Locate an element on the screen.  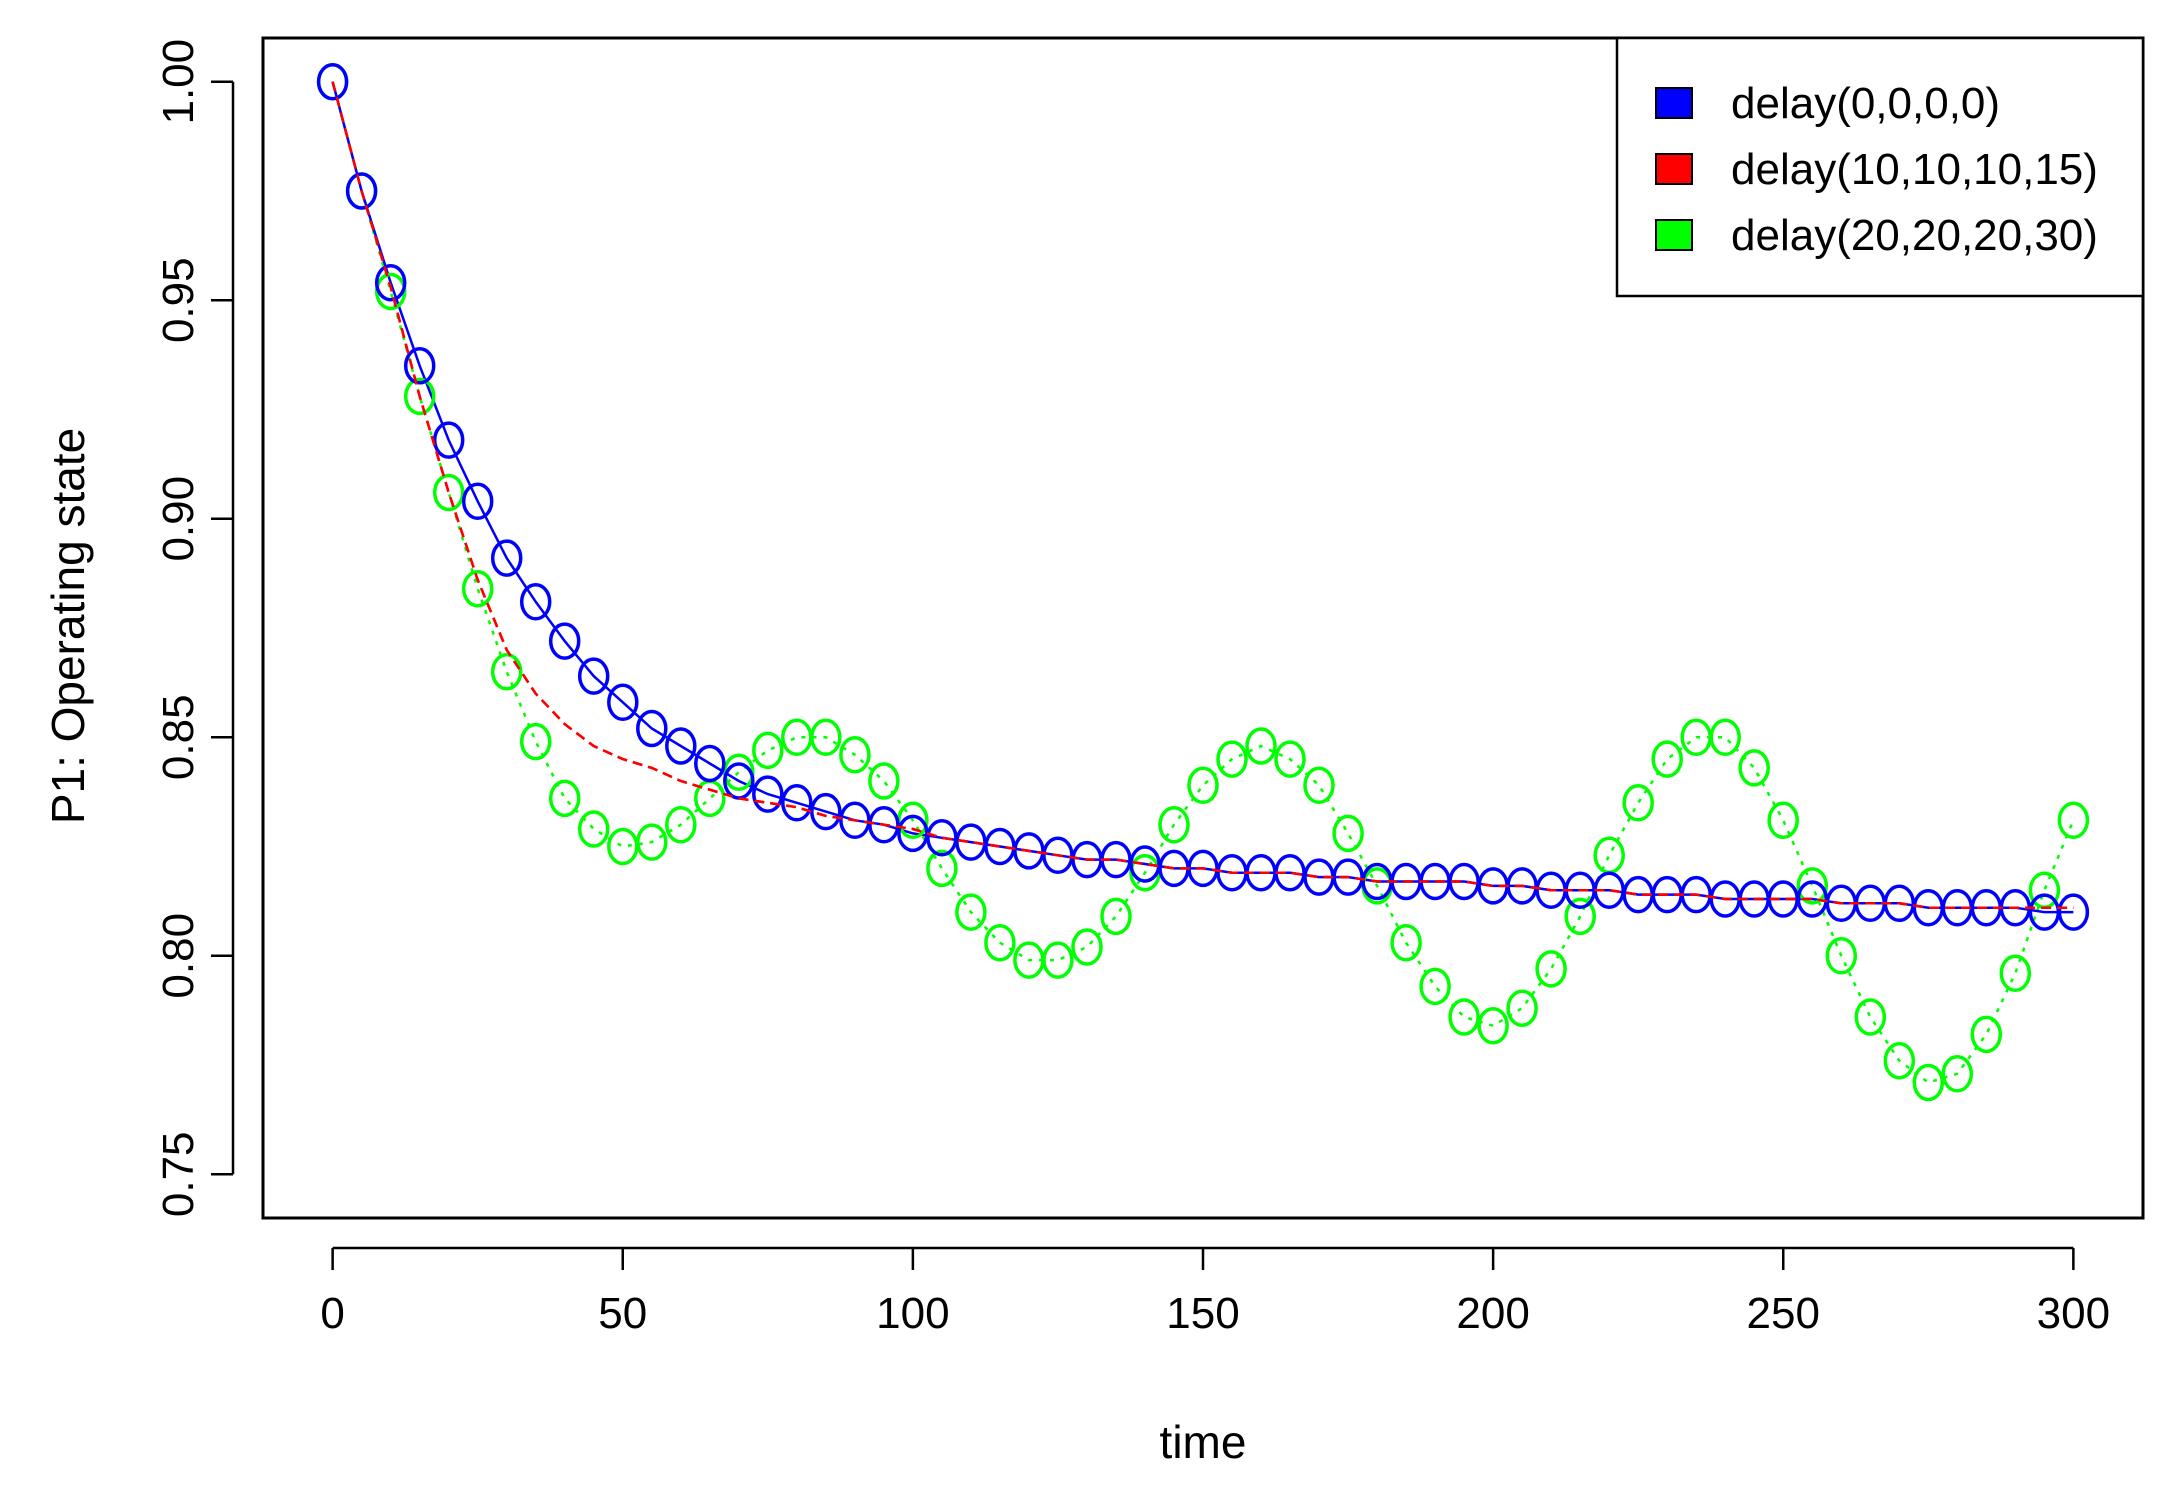
x-axis: 0 50 100 150 200 250 300 is located at coordinates (1215, 1292).